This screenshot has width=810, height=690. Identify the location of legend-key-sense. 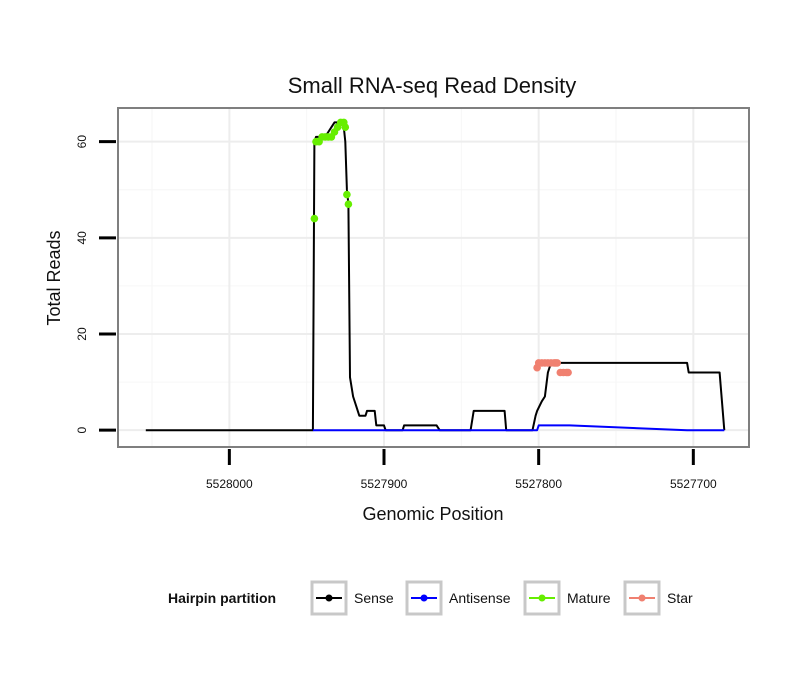
(329, 598).